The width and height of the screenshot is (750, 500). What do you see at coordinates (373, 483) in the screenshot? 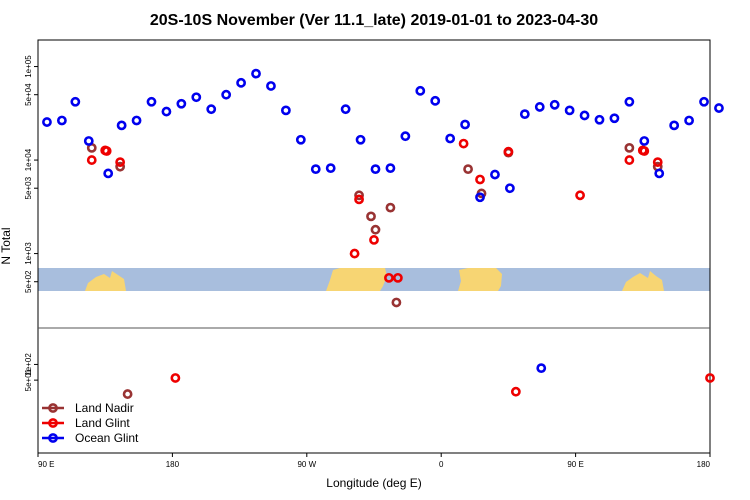
I see `x-axis-label: Longitude (deg E)` at bounding box center [373, 483].